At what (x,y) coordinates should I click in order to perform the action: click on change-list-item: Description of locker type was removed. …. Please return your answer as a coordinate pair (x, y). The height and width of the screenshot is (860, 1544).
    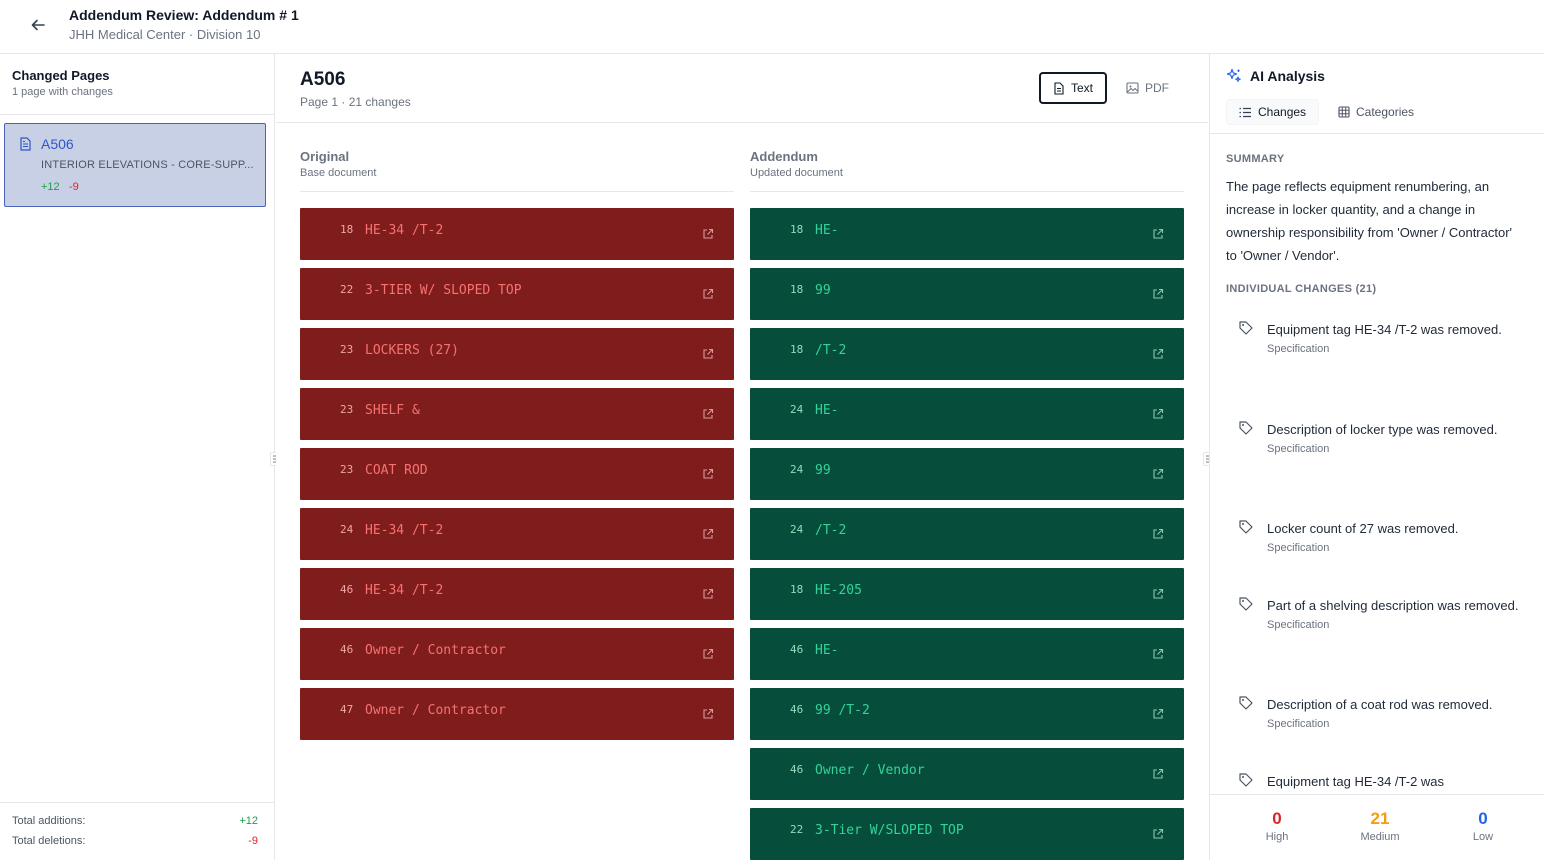
    Looking at the image, I should click on (1383, 436).